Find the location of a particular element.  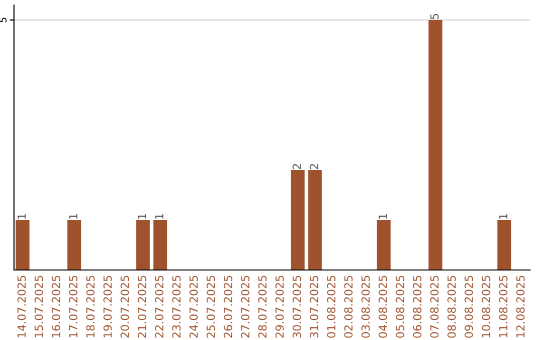

x-tick-label: 03.08.2025 is located at coordinates (365, 307).